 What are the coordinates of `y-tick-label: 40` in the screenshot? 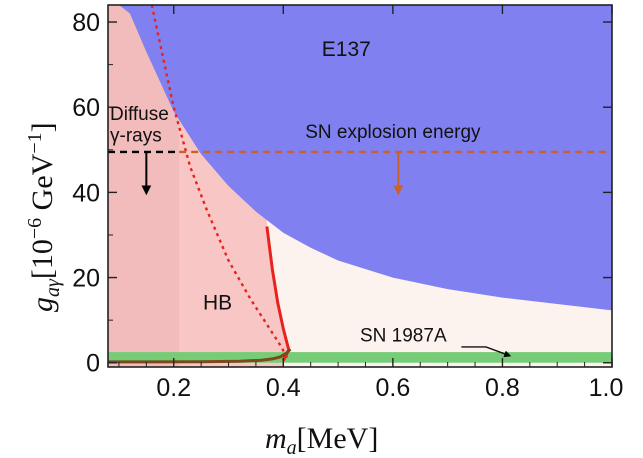 It's located at (86, 193).